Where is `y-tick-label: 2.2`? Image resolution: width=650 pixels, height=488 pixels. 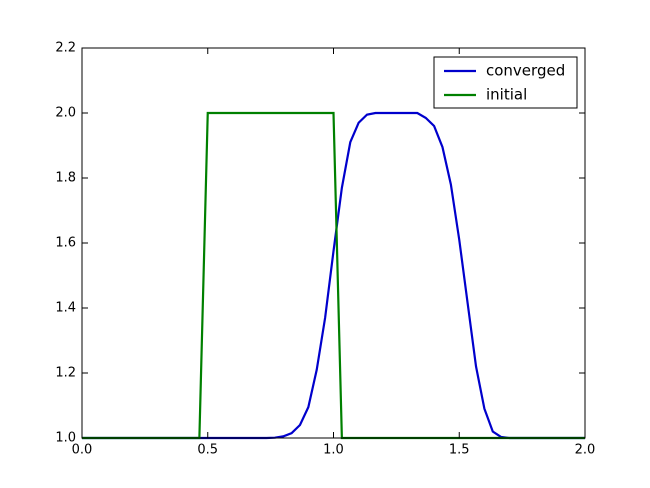 y-tick-label: 2.2 is located at coordinates (65, 48).